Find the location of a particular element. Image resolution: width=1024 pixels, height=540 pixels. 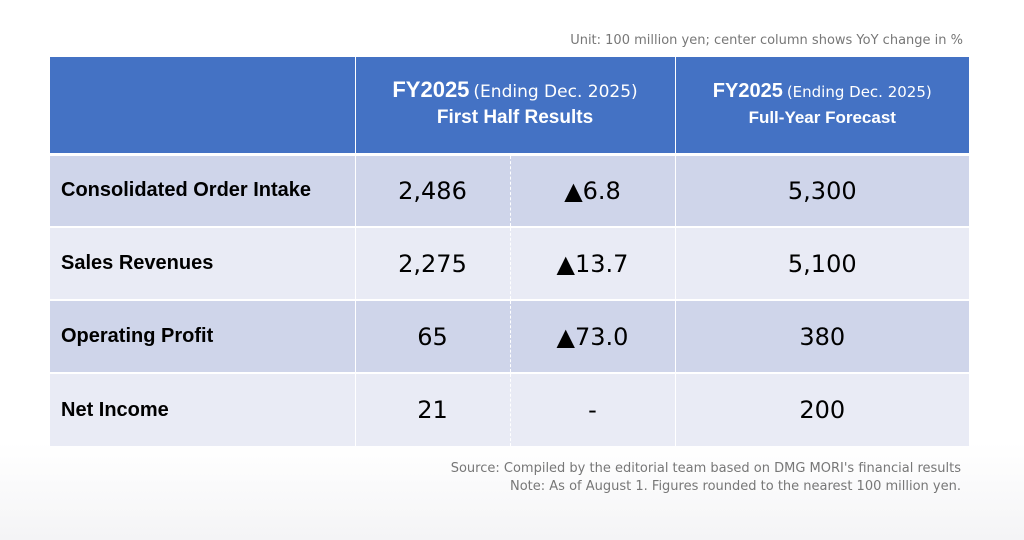

yoy-change-value: ▲73.0 is located at coordinates (593, 336).